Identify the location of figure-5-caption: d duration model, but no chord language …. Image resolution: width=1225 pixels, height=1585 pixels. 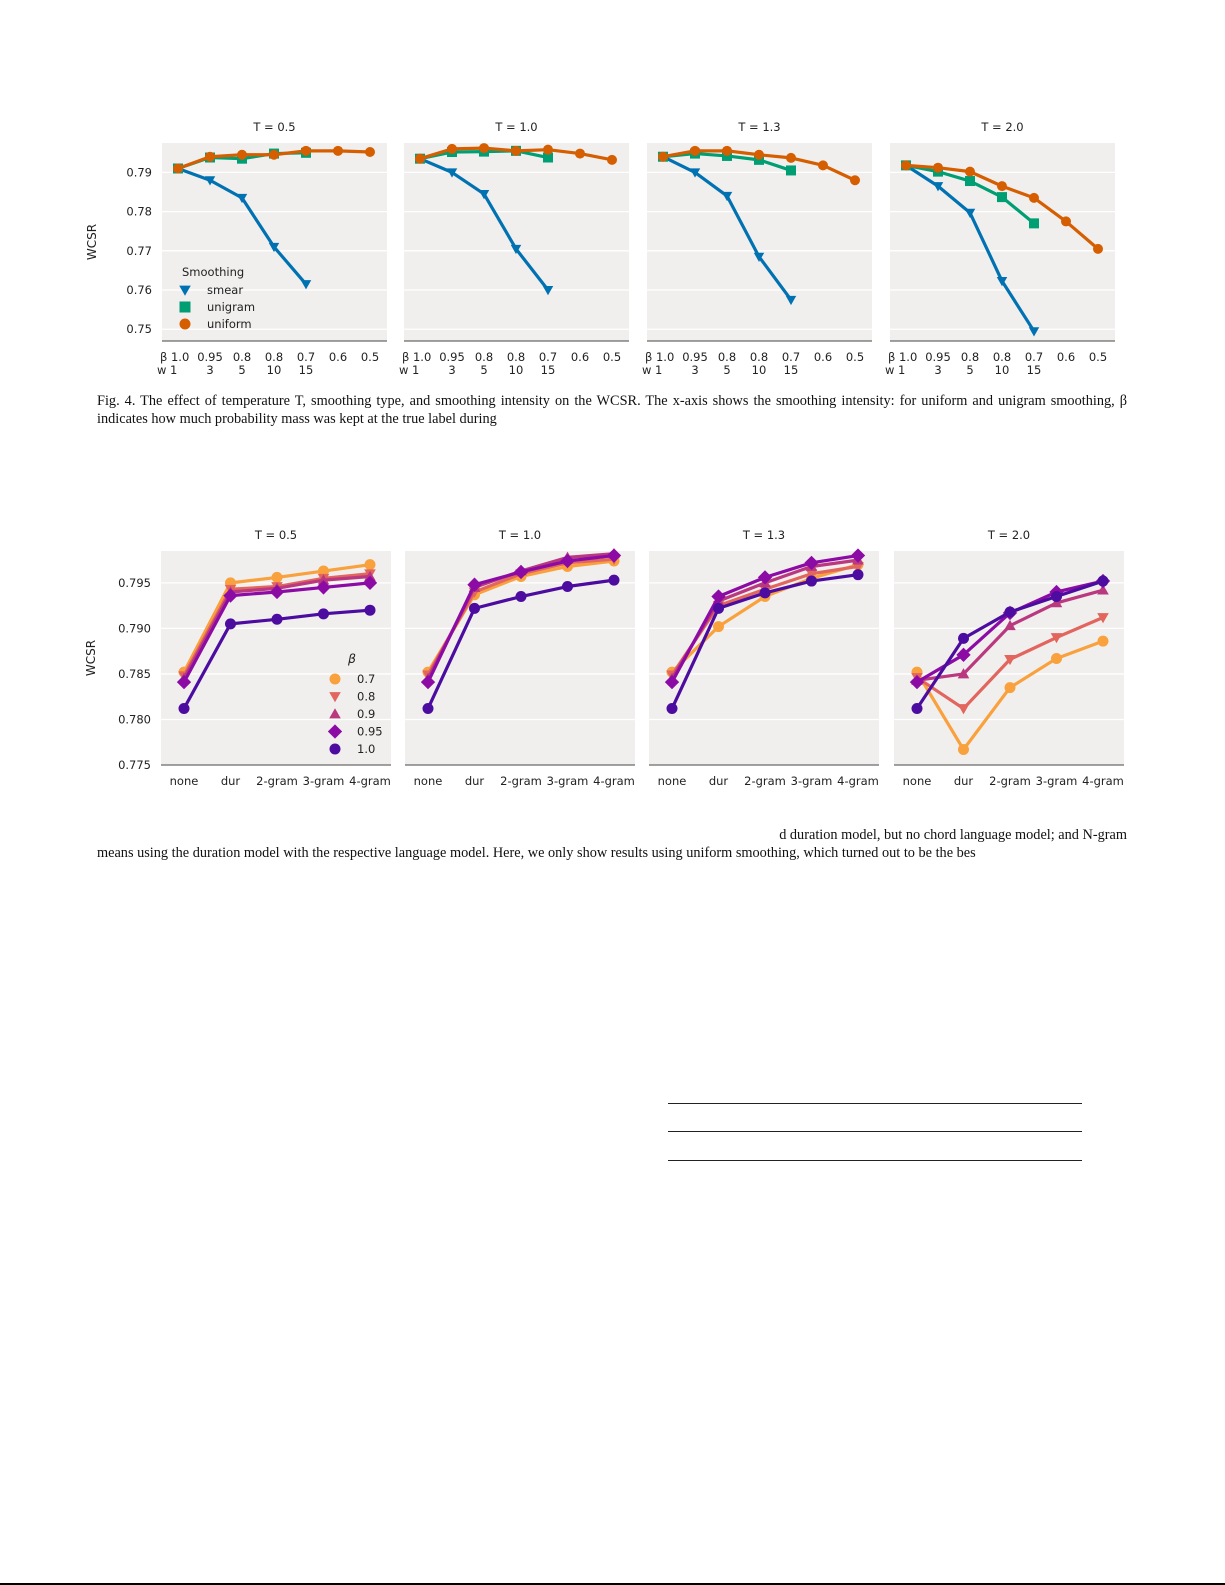
(612, 844).